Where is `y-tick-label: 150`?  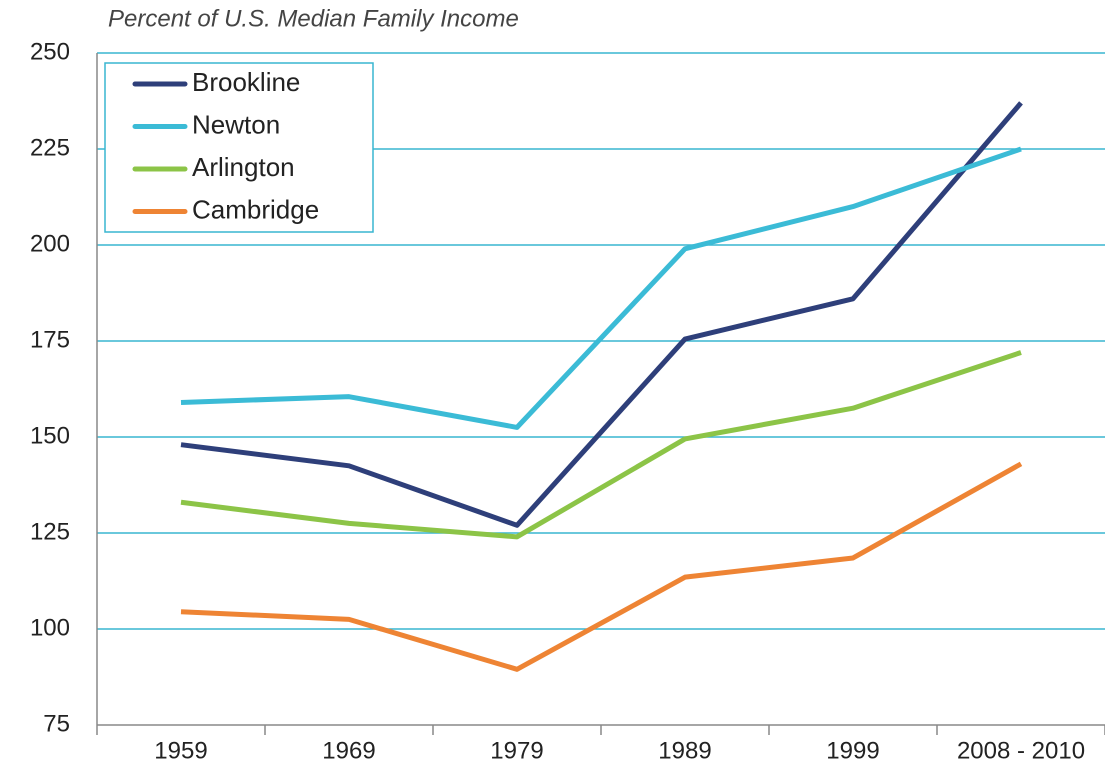
y-tick-label: 150 is located at coordinates (50, 435).